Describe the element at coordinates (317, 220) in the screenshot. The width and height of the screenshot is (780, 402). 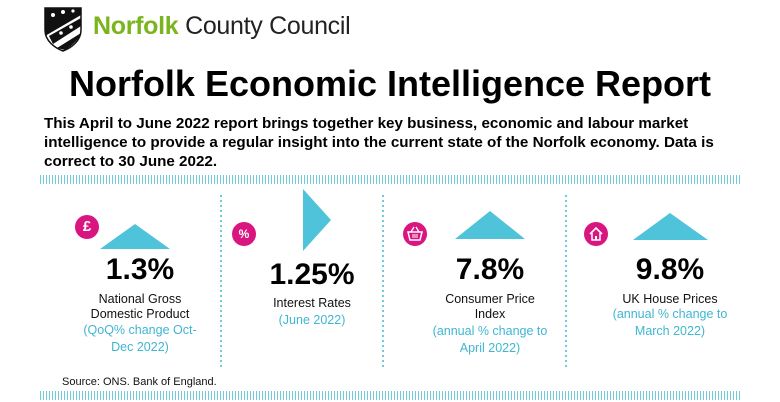
I see `trend-right-icon` at that location.